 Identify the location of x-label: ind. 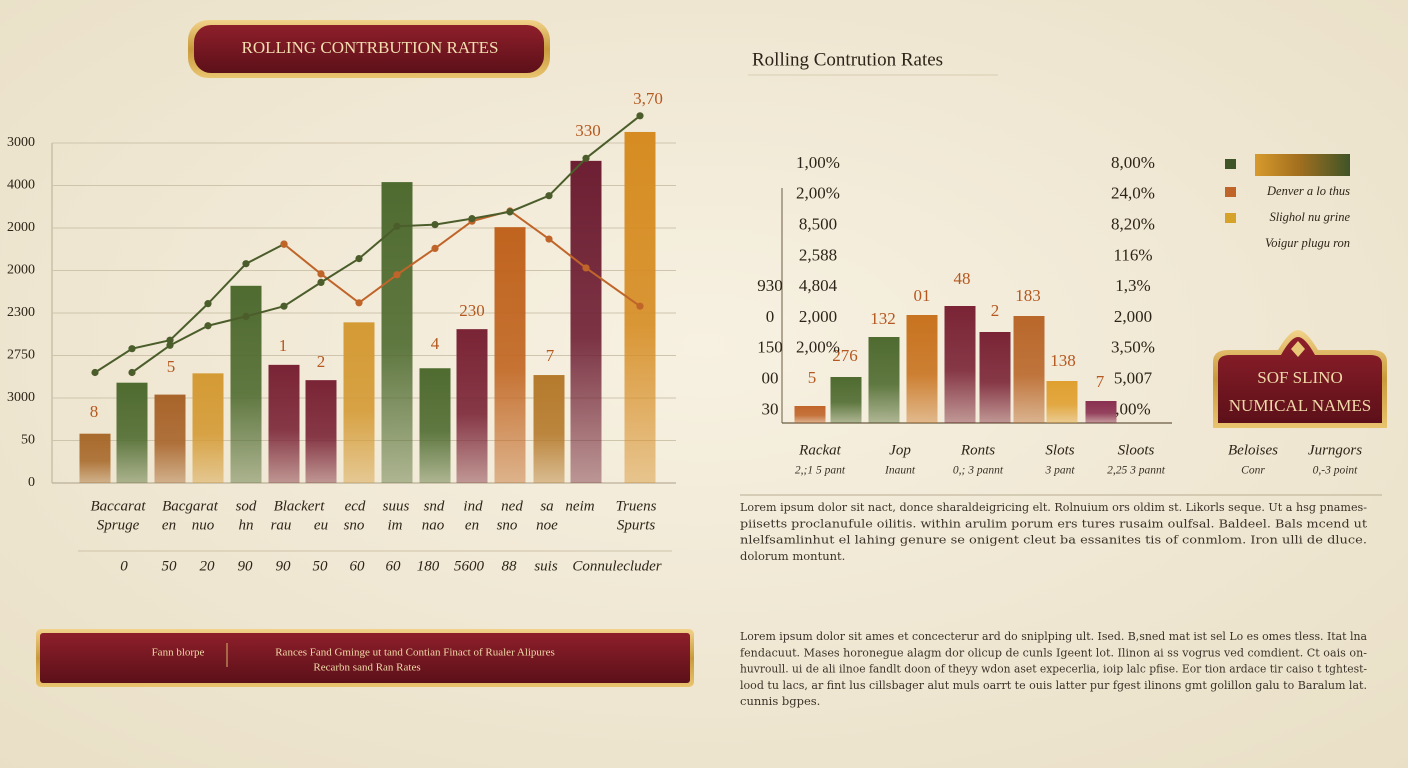
(473, 506).